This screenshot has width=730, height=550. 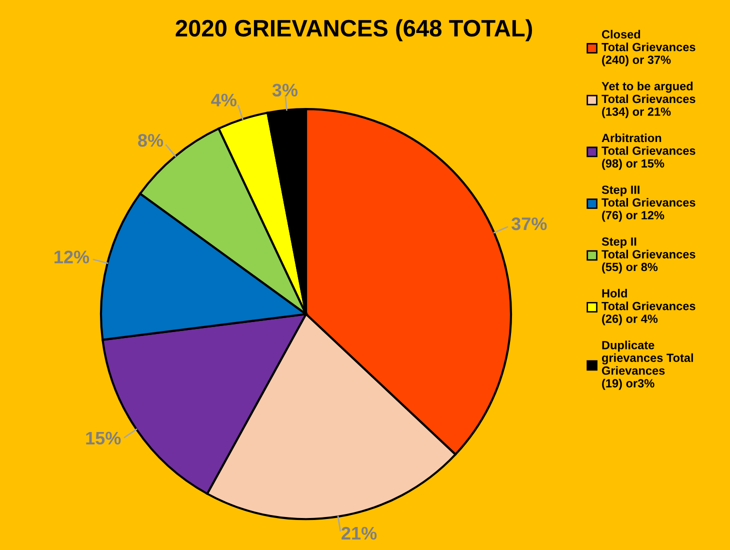 What do you see at coordinates (103, 438) in the screenshot?
I see `data-label: 15%` at bounding box center [103, 438].